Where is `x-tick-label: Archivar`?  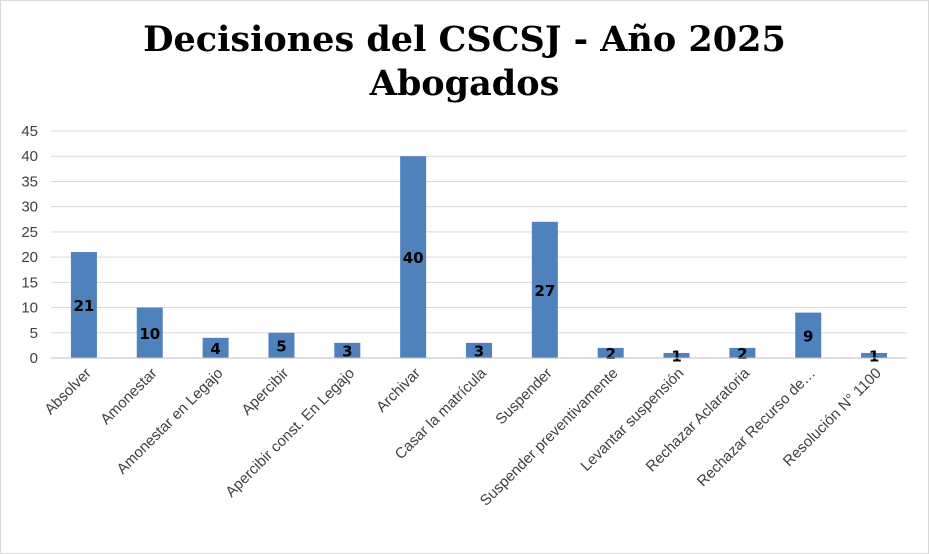
x-tick-label: Archivar is located at coordinates (398, 390).